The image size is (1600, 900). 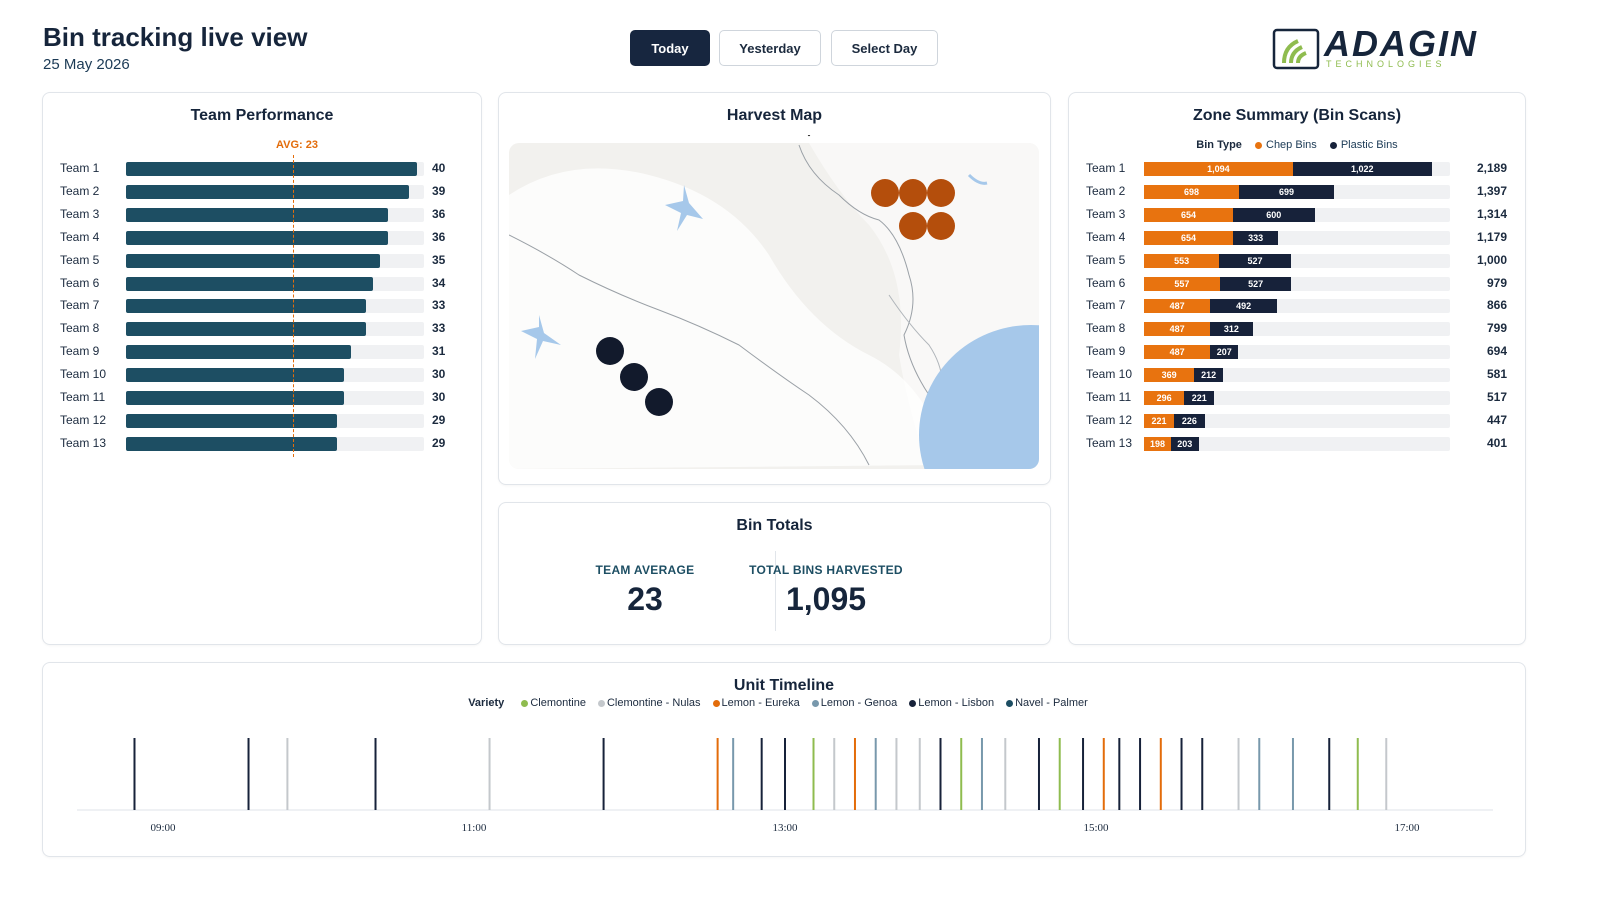 What do you see at coordinates (1106, 305) in the screenshot?
I see `zone-team-label: Team 7` at bounding box center [1106, 305].